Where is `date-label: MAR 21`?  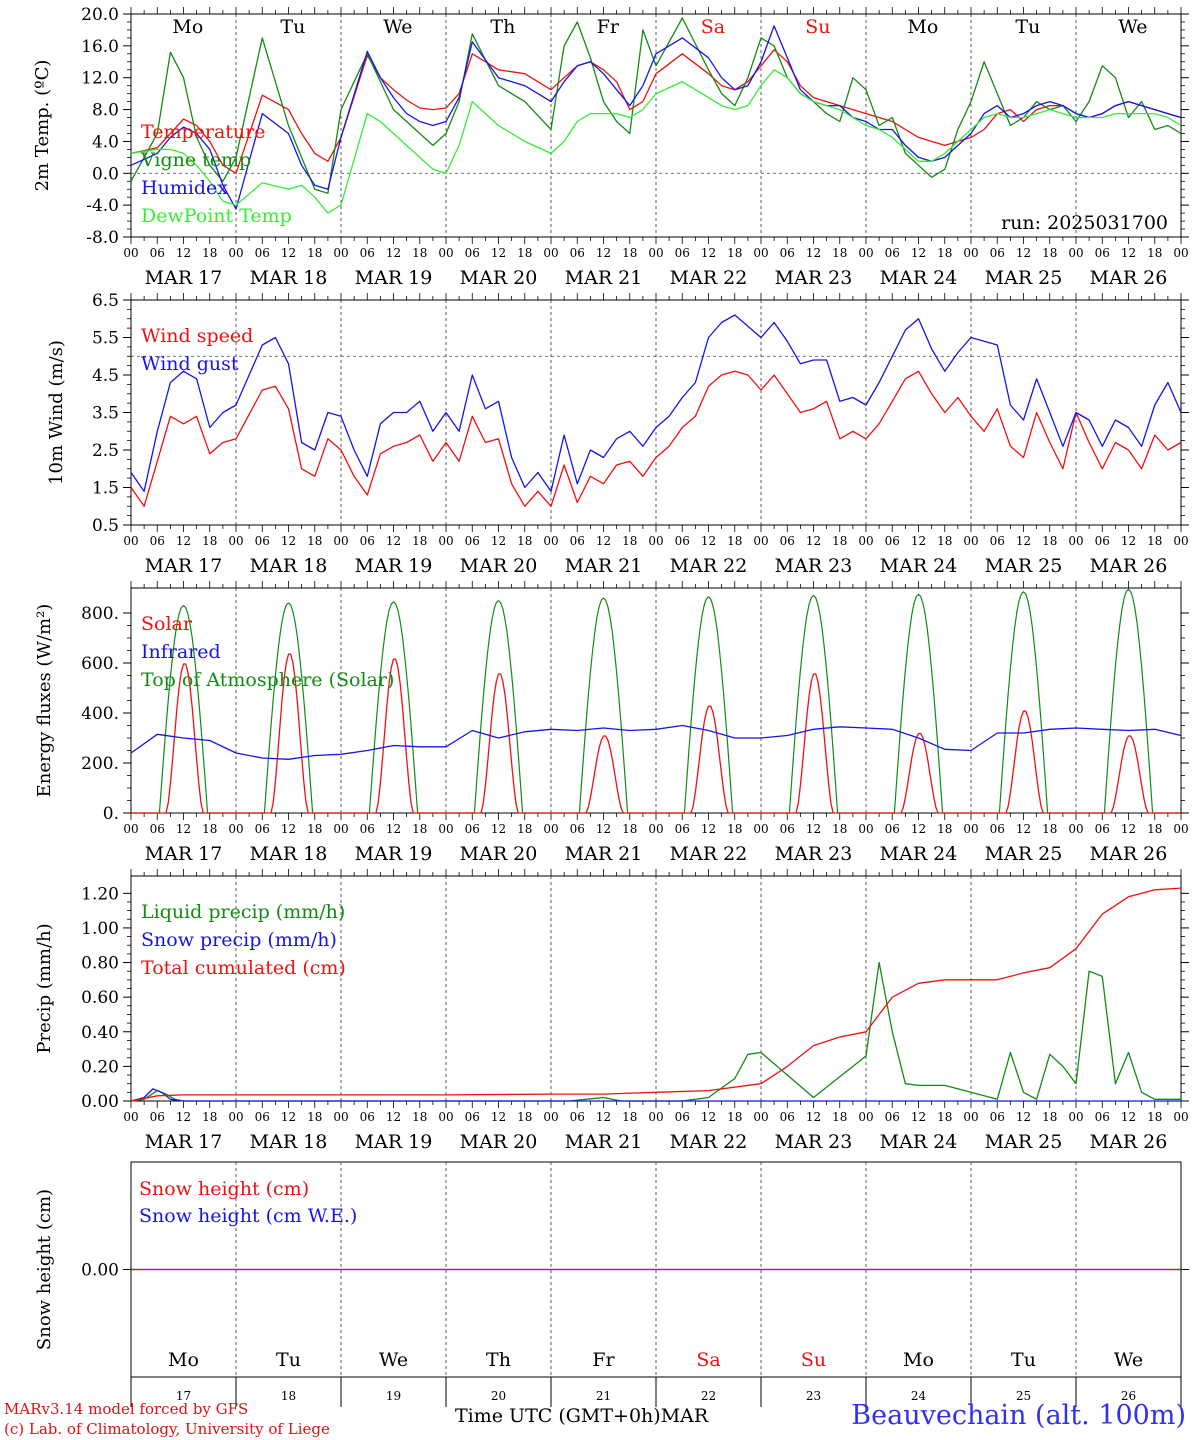
date-label: MAR 21 is located at coordinates (604, 566).